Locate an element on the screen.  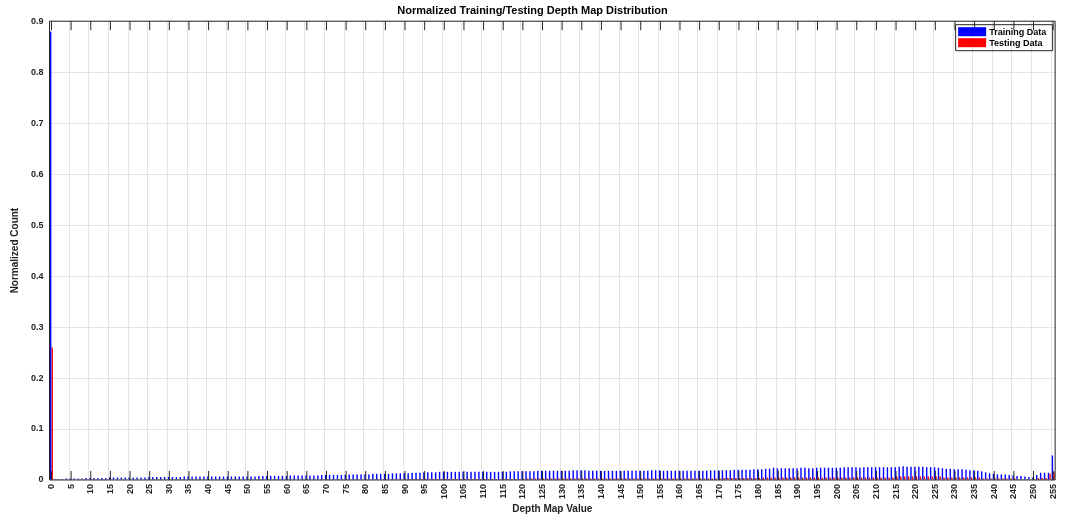
x-tick-label: 55 is located at coordinates (267, 488).